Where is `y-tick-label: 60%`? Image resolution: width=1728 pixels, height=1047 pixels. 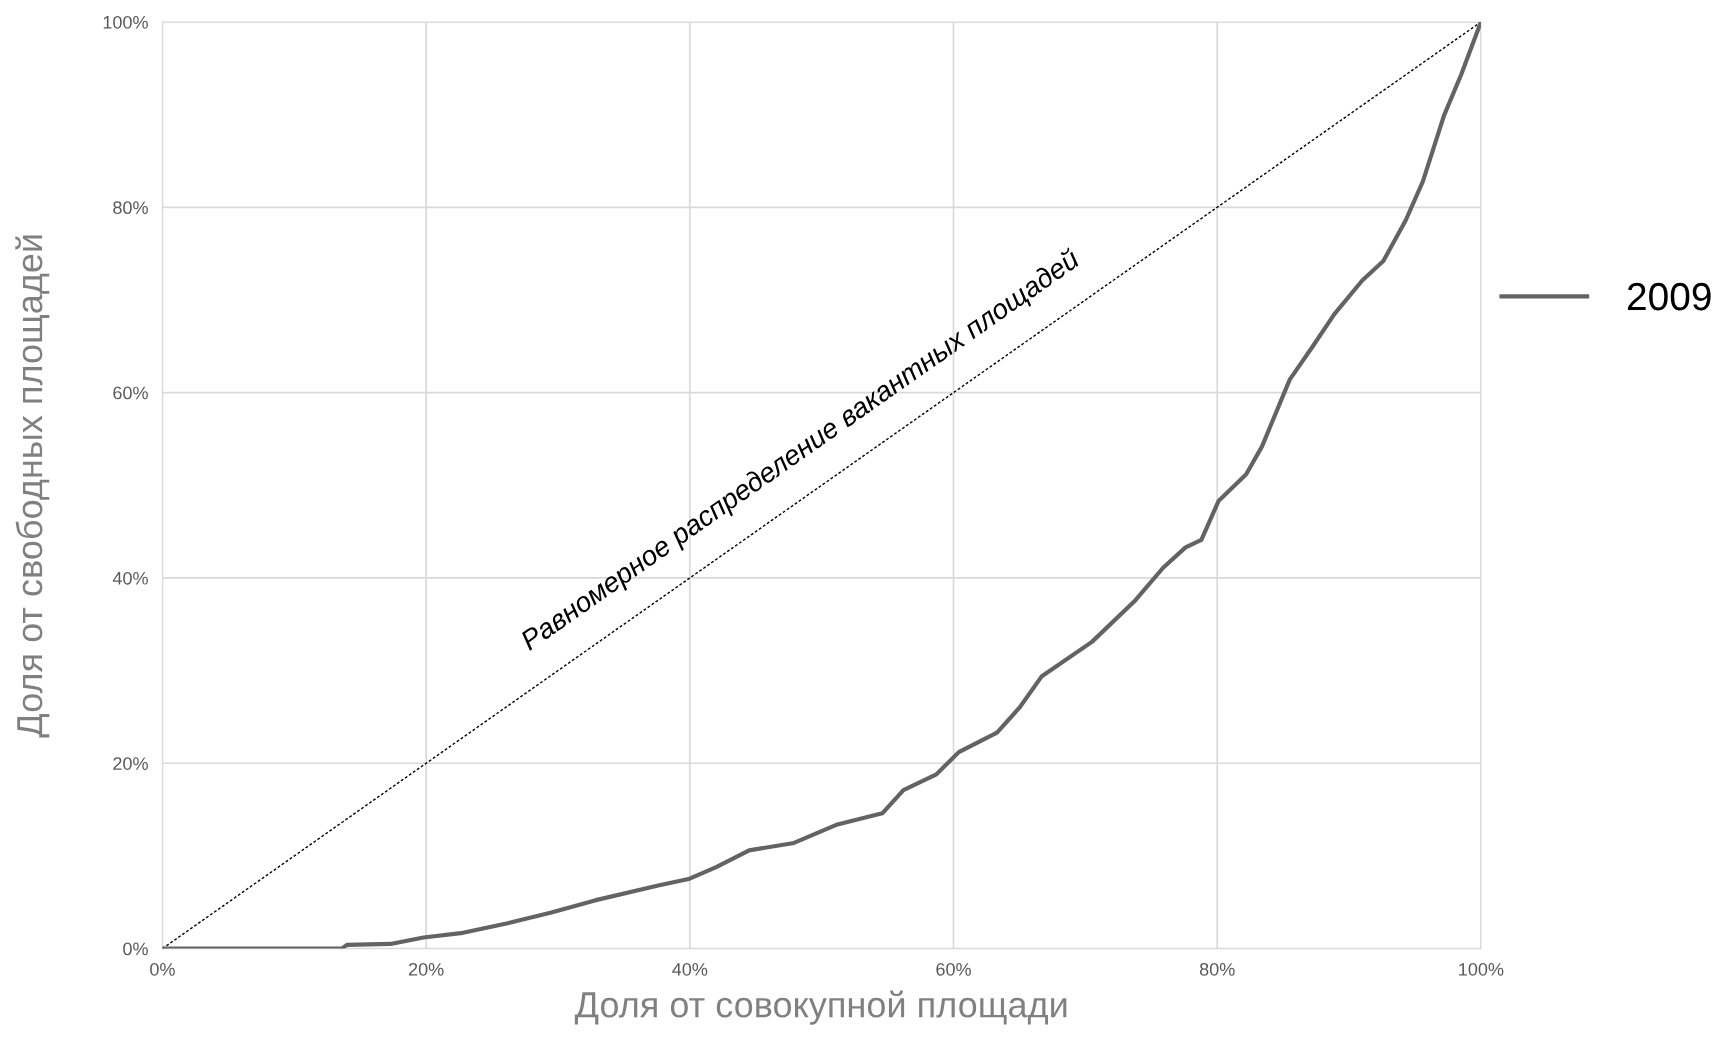 y-tick-label: 60% is located at coordinates (130, 393).